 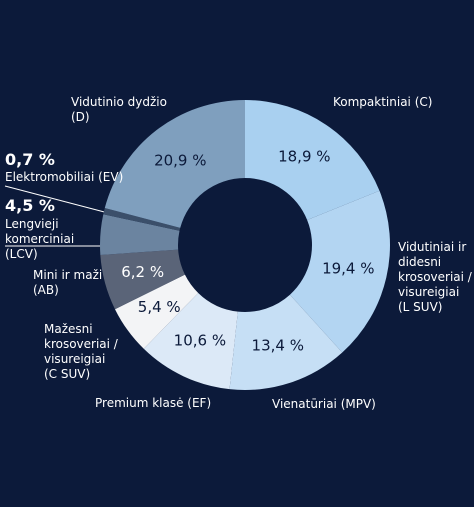 I want to click on value-label: 19,4 %, so click(x=348, y=268).